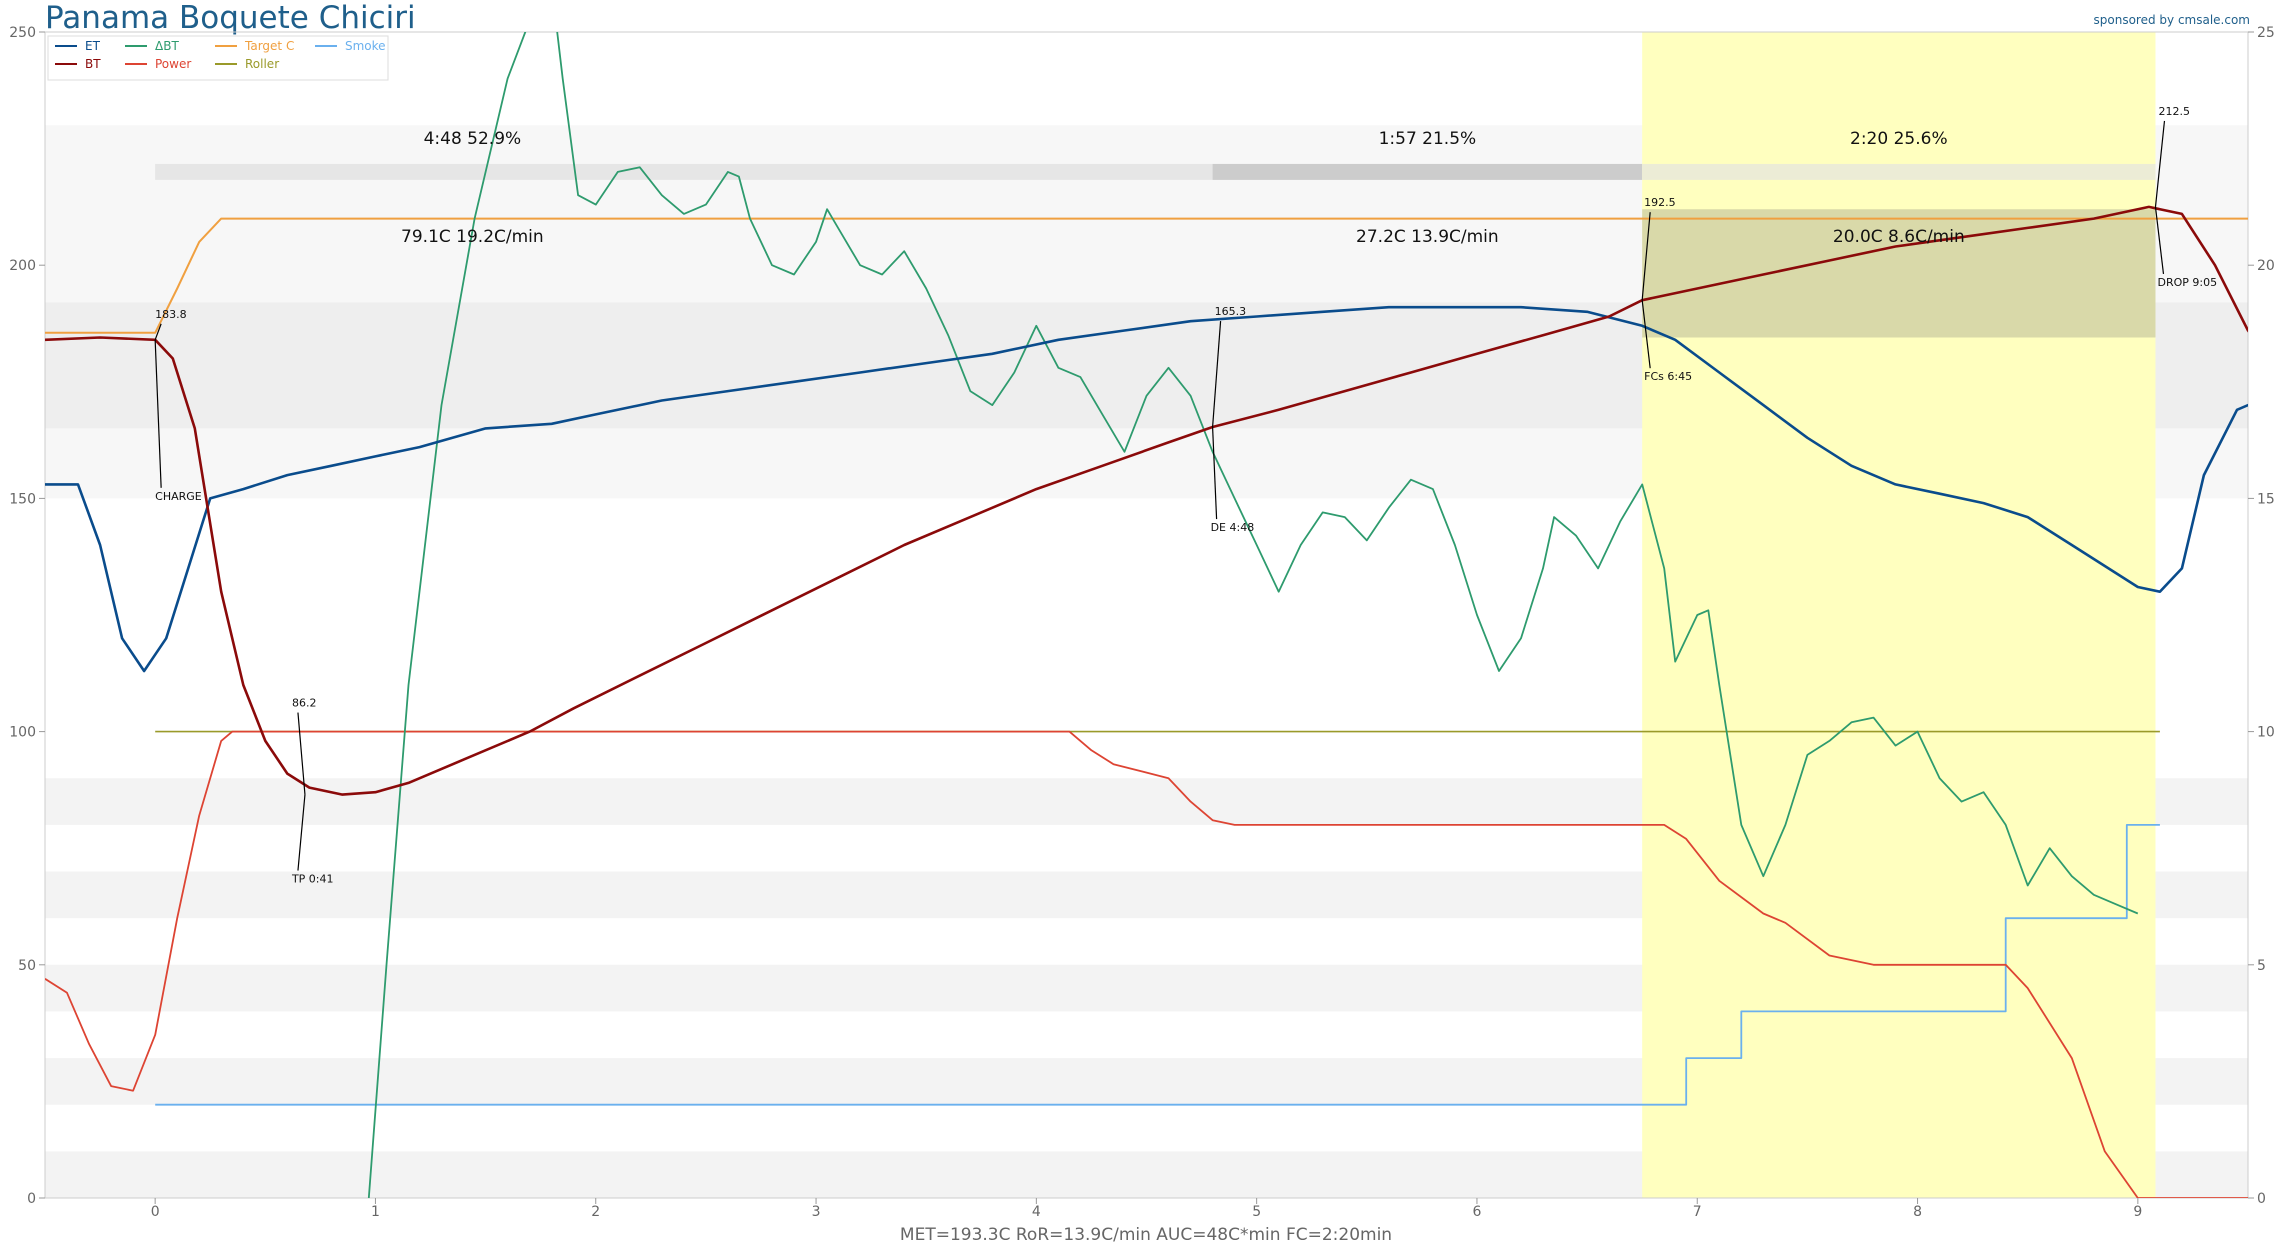 Image resolution: width=2278 pixels, height=1244 pixels. What do you see at coordinates (304, 703) in the screenshot?
I see `annotation-tp_temp: 86.2` at bounding box center [304, 703].